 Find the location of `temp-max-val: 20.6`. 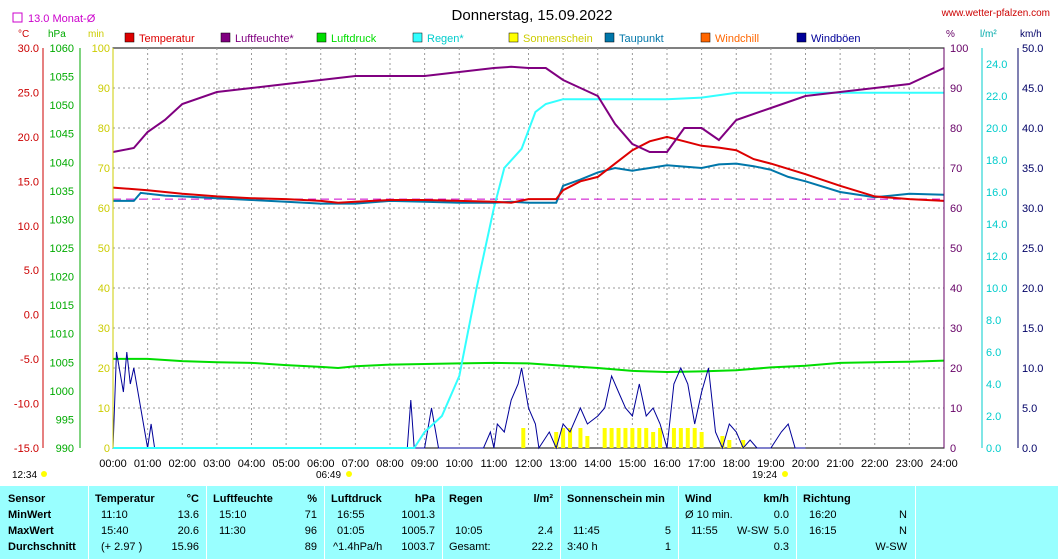

temp-max-val: 20.6 is located at coordinates (188, 531).